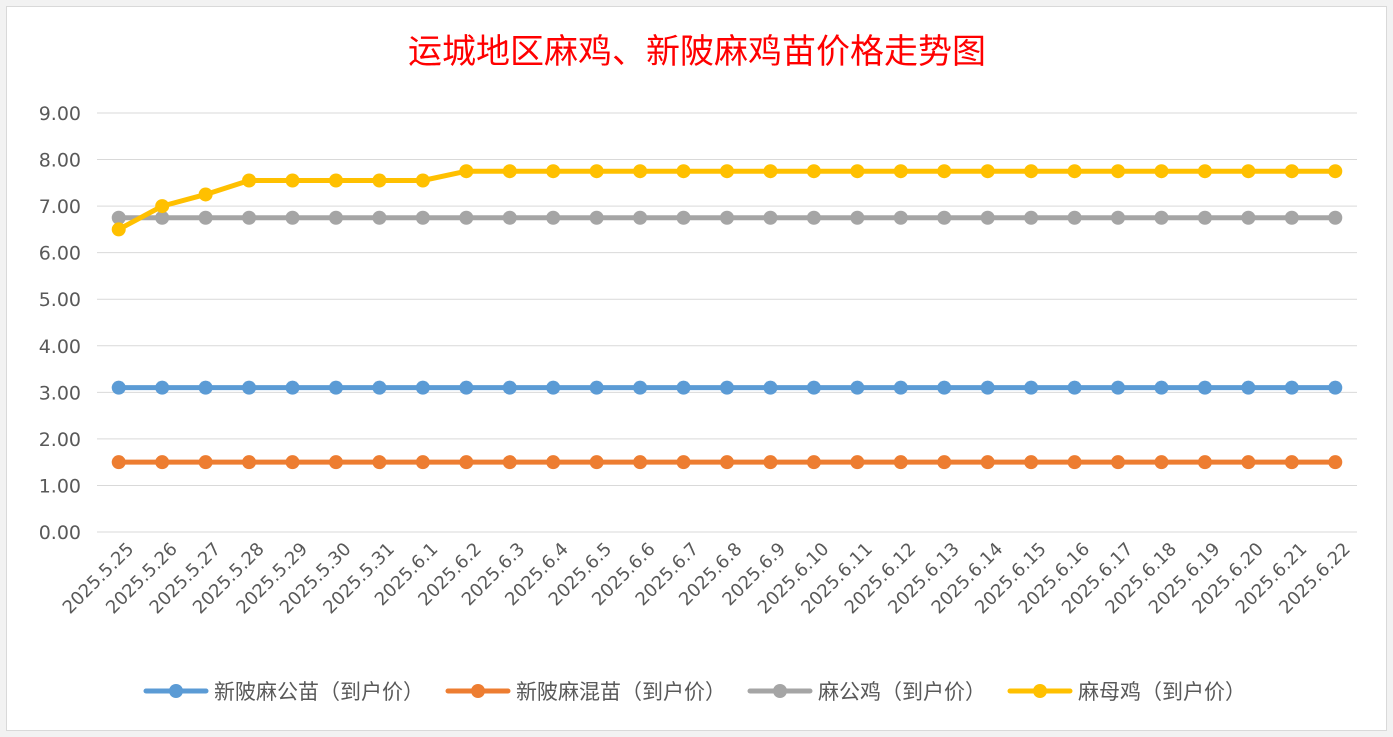 This screenshot has width=1393, height=737. I want to click on legend-item: 新陂麻公苗（到户价）, so click(283, 692).